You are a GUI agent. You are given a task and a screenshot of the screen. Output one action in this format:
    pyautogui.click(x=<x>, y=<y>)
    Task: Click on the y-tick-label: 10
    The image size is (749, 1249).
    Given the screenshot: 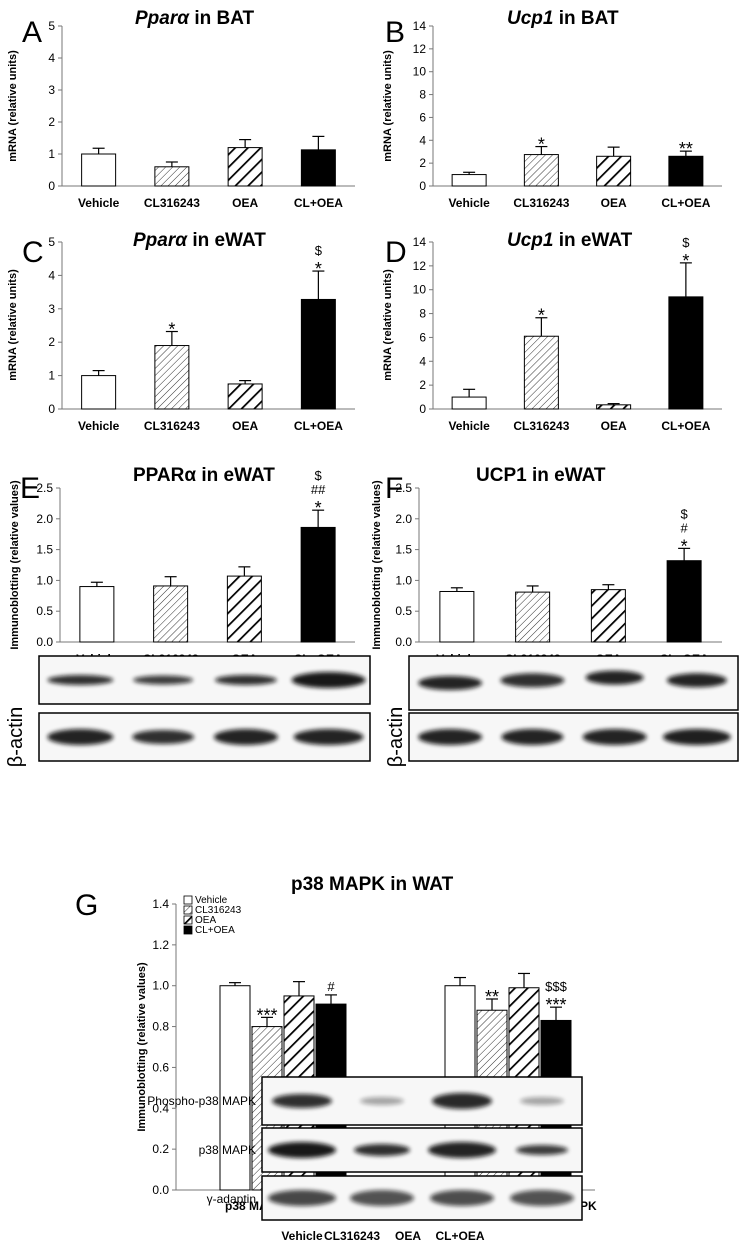 What is the action you would take?
    pyautogui.click(x=420, y=290)
    